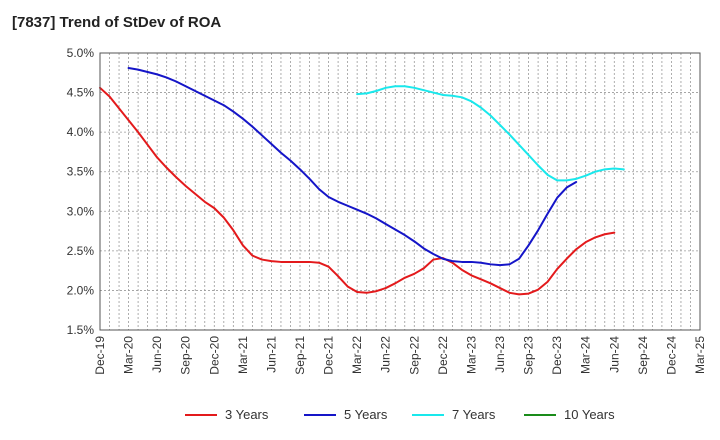 The width and height of the screenshot is (720, 440). I want to click on y-tick-label: 2.0%, so click(81, 290).